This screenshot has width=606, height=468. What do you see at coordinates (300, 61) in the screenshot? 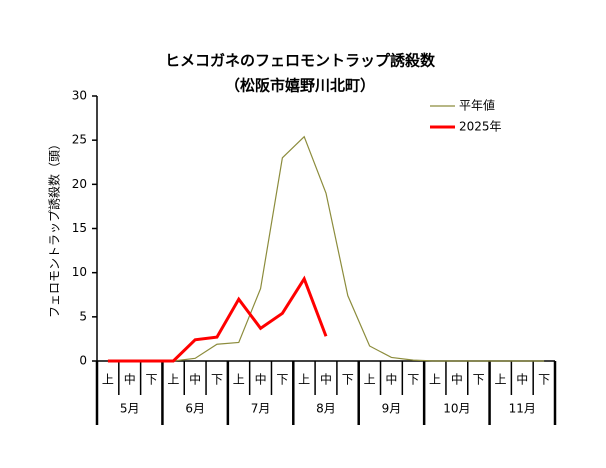
I see `chart-title: ヒメコガネのフェロモントラップ誘殺数` at bounding box center [300, 61].